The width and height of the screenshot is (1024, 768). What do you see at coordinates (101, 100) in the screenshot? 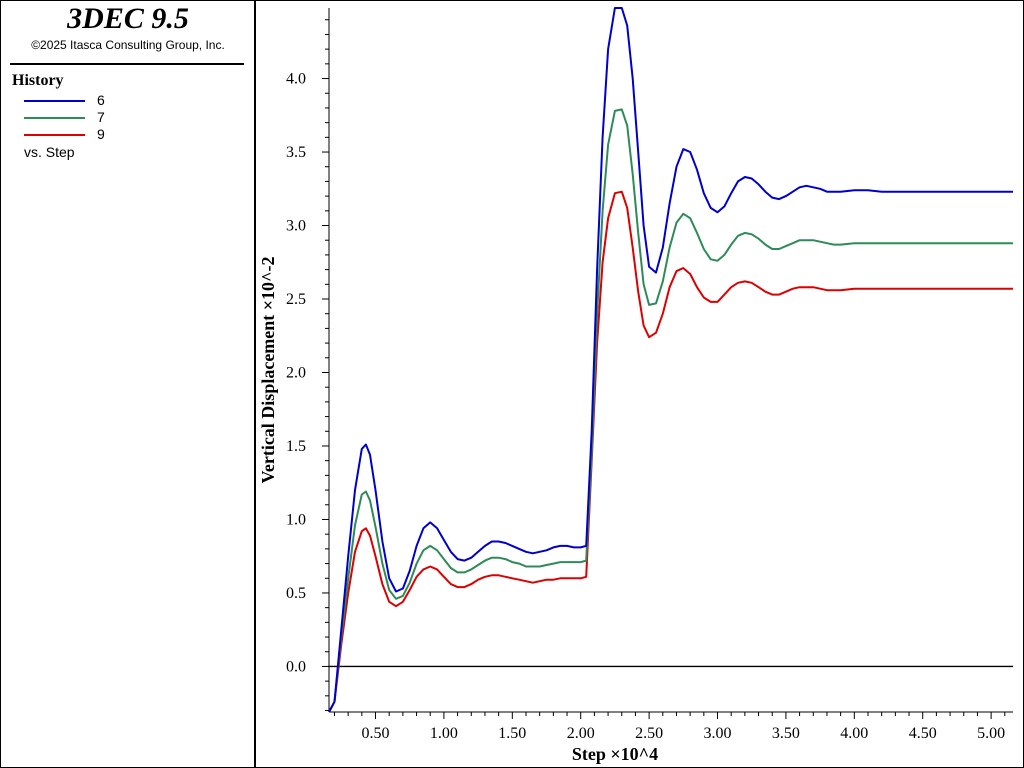
I see `legend-label: 6` at bounding box center [101, 100].